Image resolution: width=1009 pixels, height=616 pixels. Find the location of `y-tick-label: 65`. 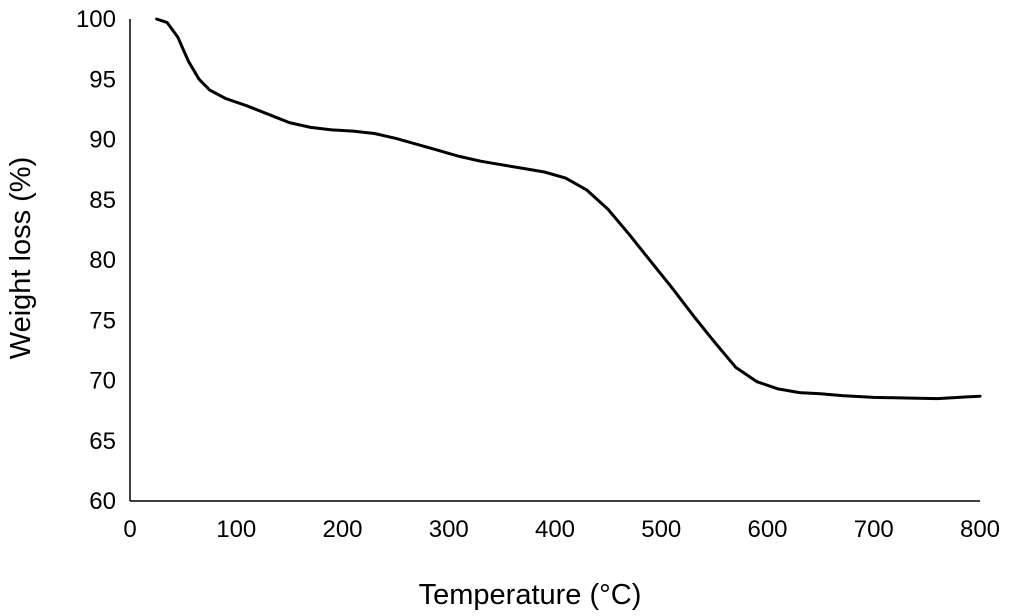

y-tick-label: 65 is located at coordinates (102, 441).